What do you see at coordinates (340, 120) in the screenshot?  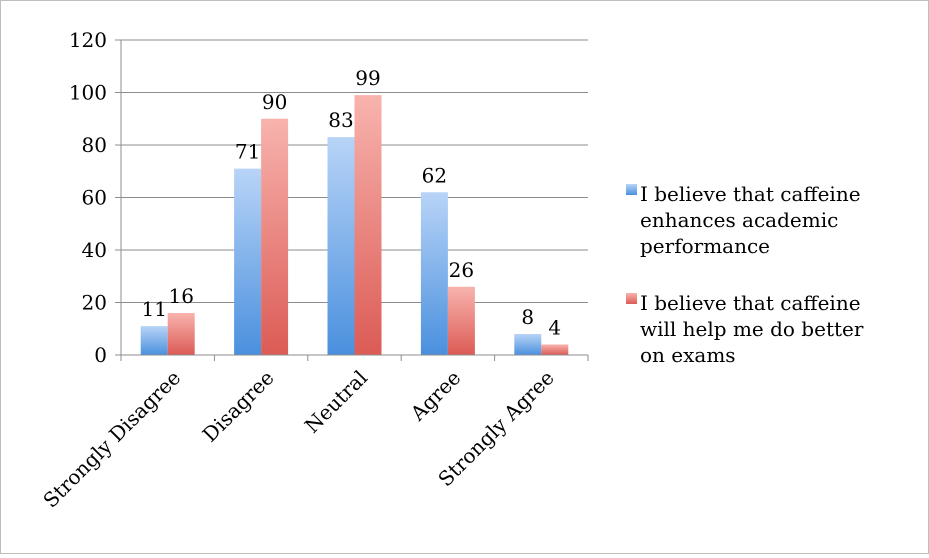 I see `data-label: 83` at bounding box center [340, 120].